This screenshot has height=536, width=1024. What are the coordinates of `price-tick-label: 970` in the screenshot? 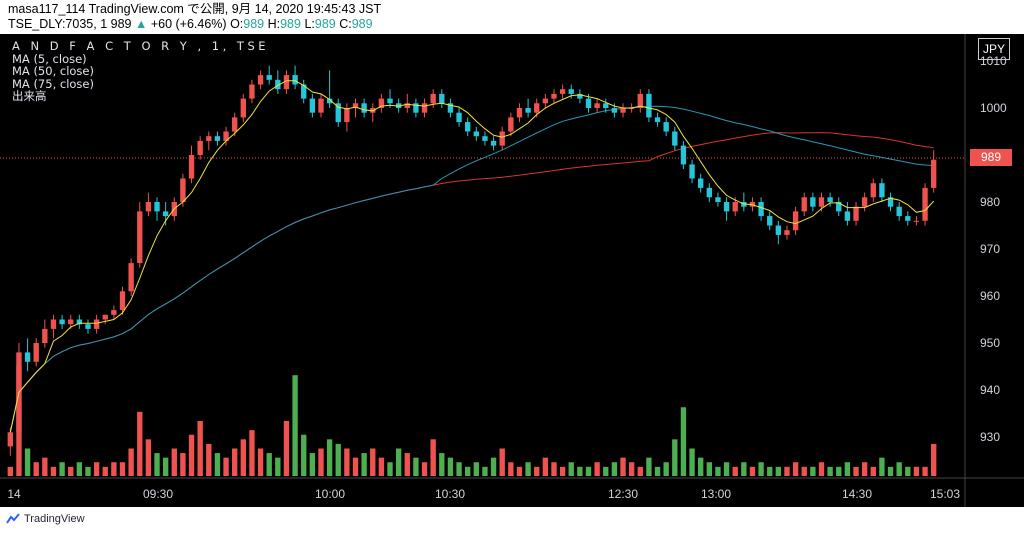 It's located at (990, 249).